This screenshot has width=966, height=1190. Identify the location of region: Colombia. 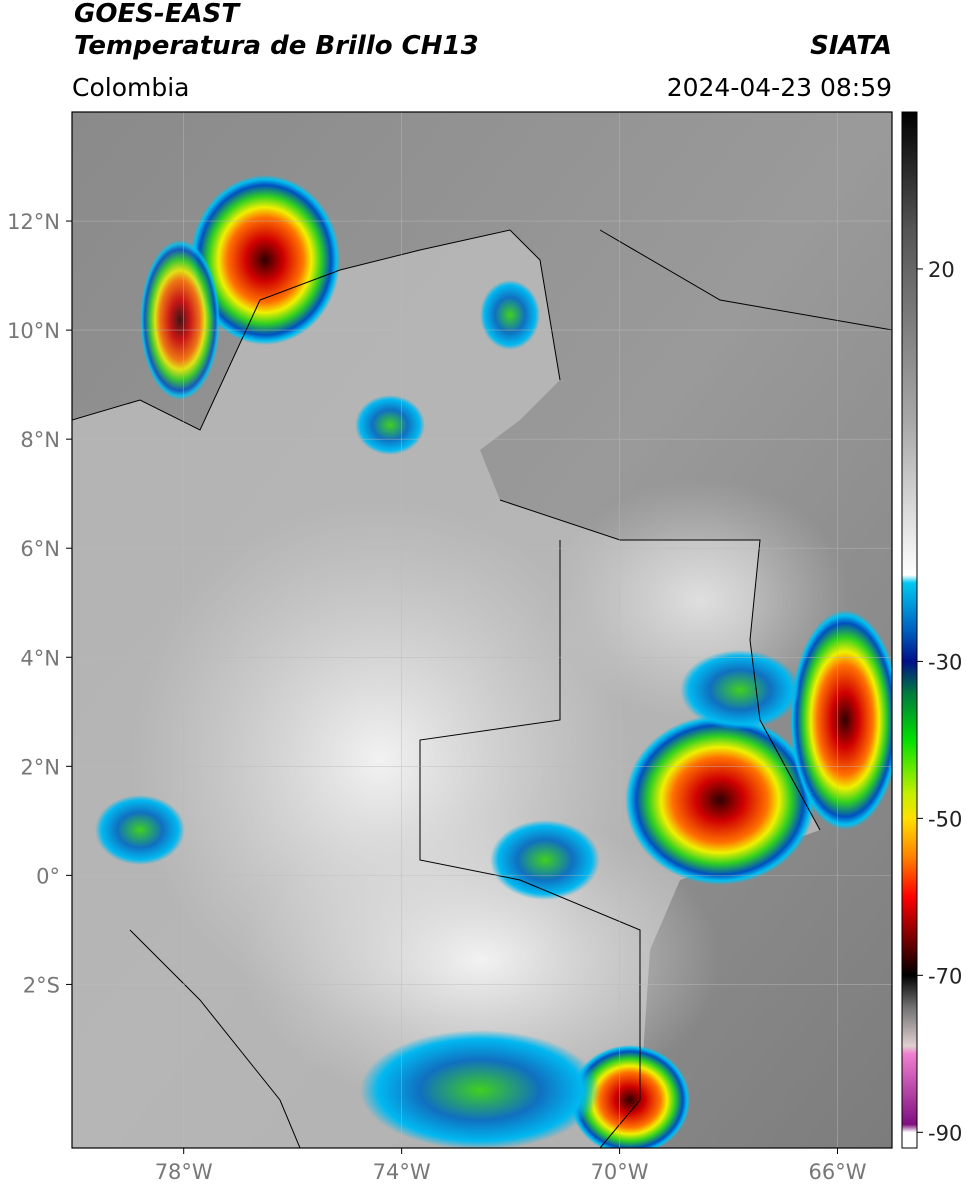
(130, 87).